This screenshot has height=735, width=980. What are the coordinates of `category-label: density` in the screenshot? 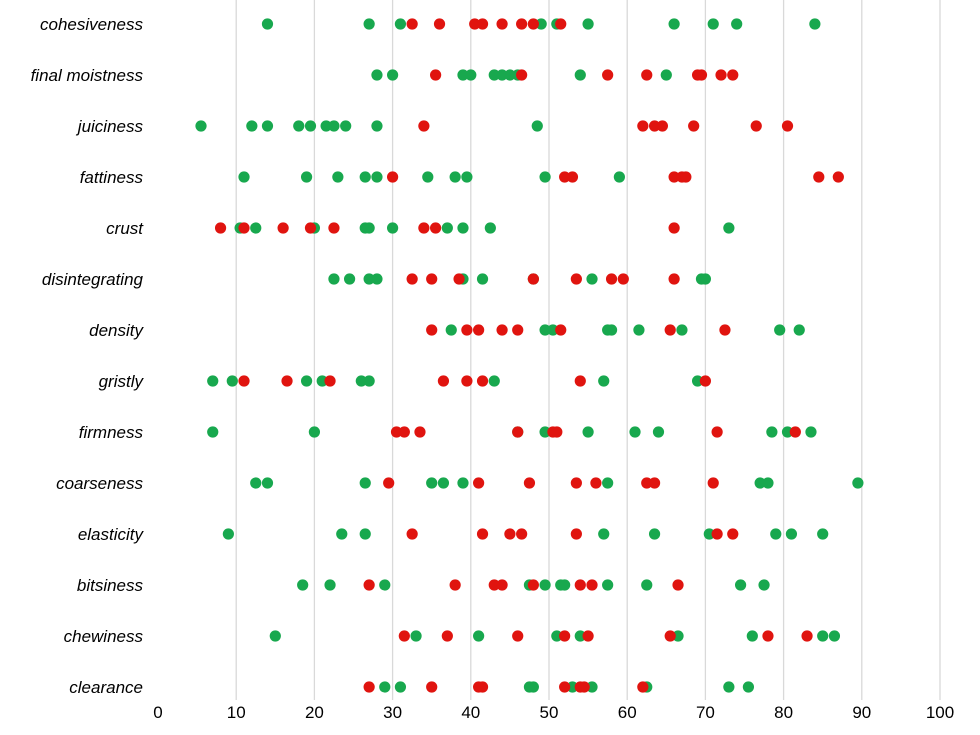 It's located at (116, 330).